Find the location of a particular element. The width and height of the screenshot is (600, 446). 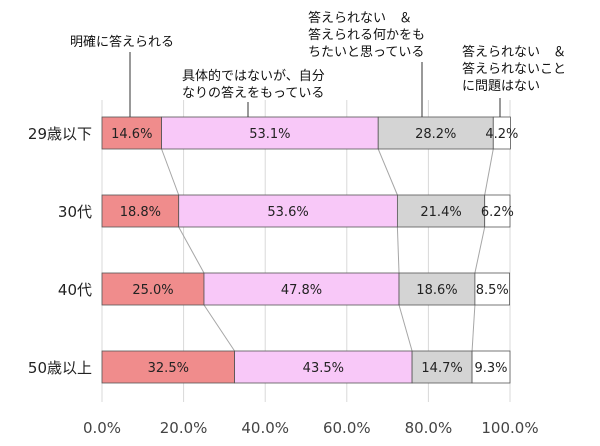

data-label: 4.2% is located at coordinates (501, 134).